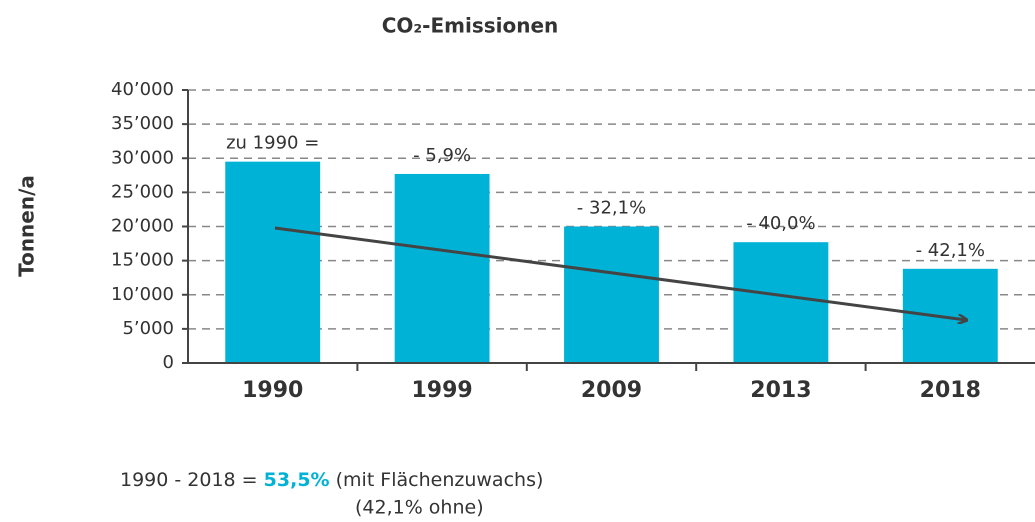  I want to click on y-tick-label: 10’000, so click(142, 294).